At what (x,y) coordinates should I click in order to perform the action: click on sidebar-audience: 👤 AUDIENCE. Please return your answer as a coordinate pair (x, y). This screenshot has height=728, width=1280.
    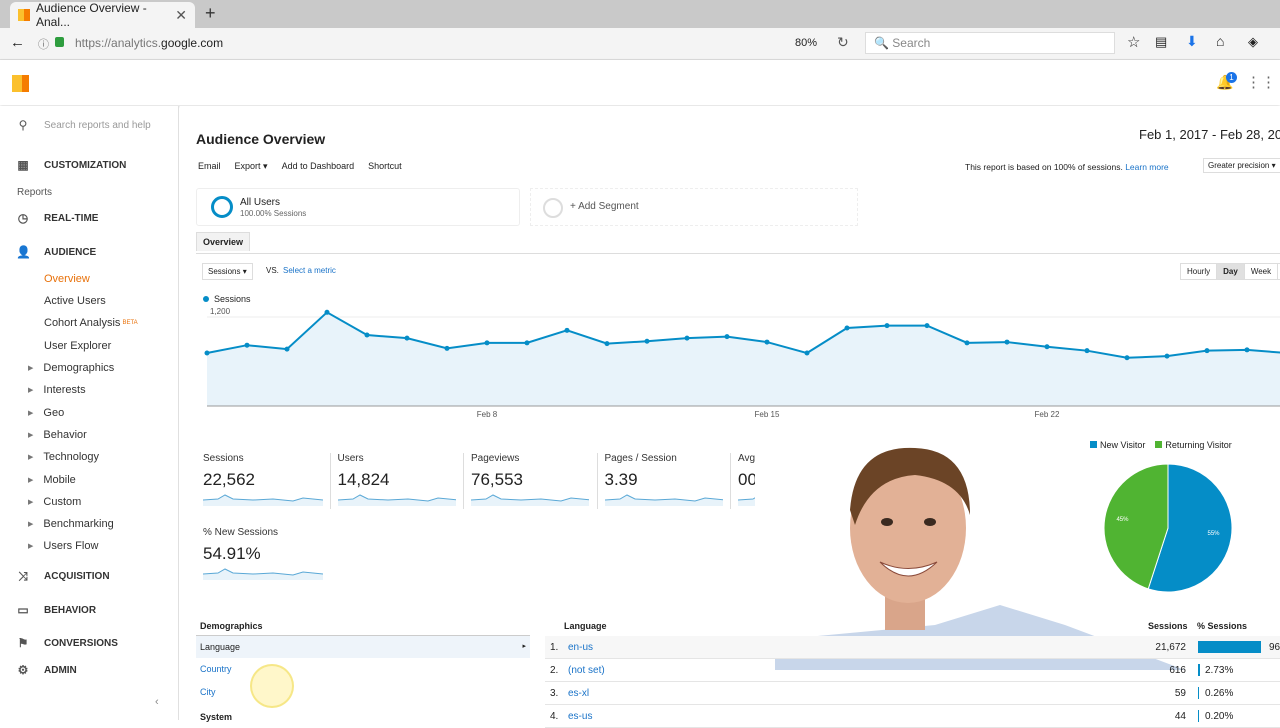
    Looking at the image, I should click on (56, 252).